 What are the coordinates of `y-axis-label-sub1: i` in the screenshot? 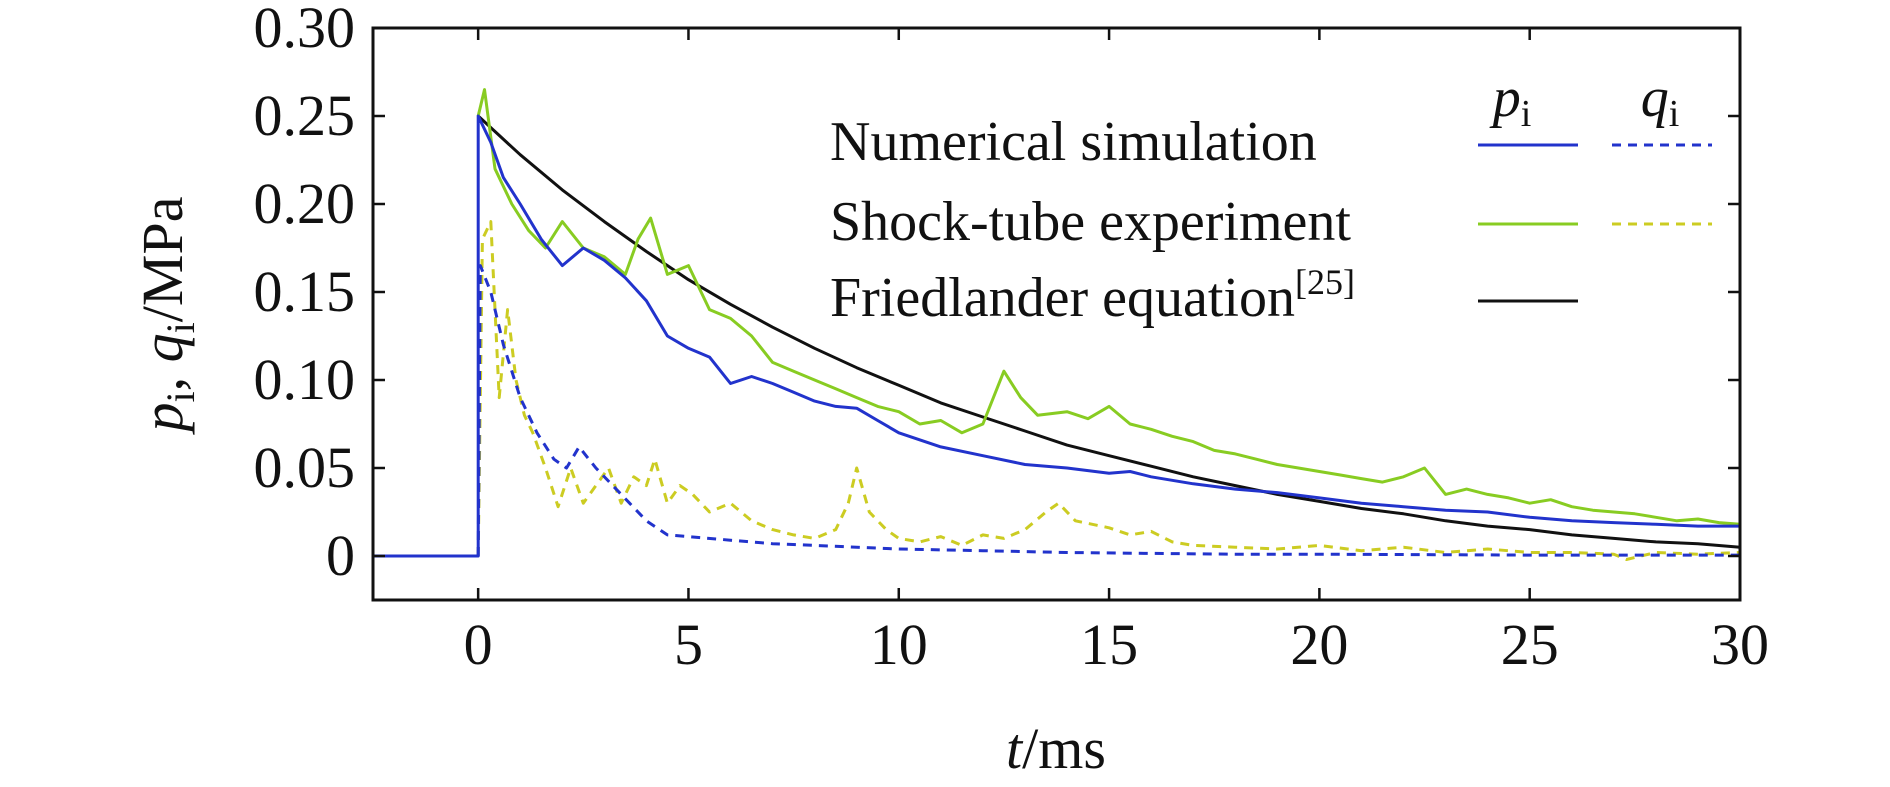 It's located at (180, 396).